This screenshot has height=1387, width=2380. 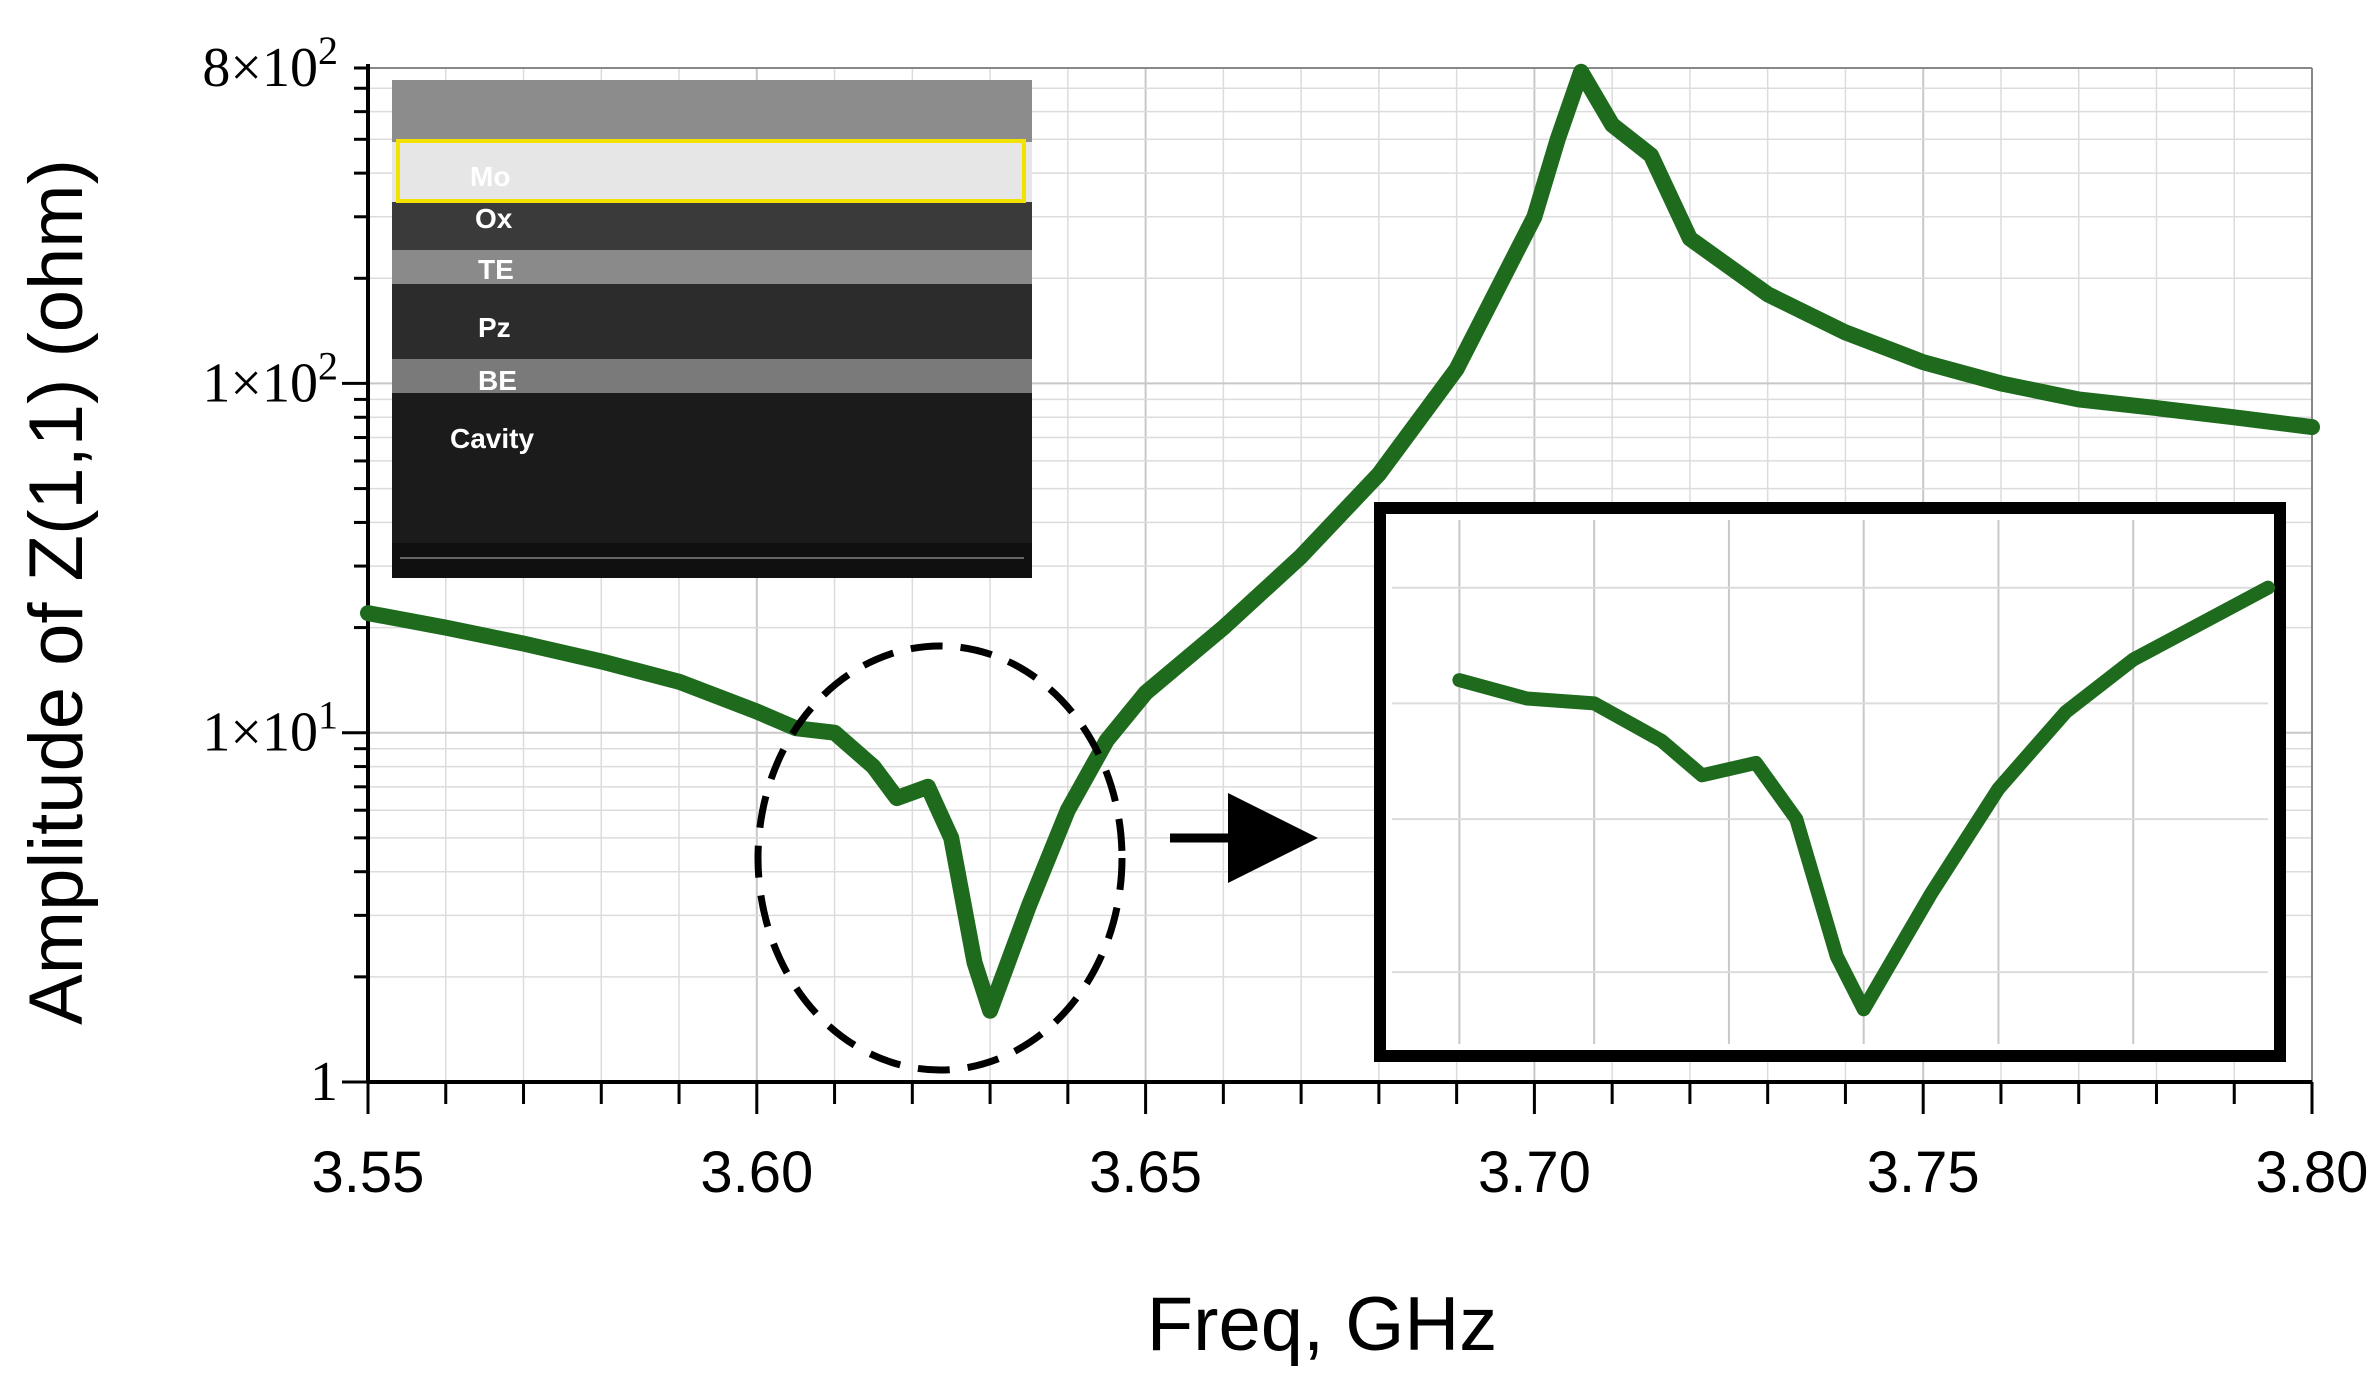 I want to click on sem-info-bar, so click(x=712, y=560).